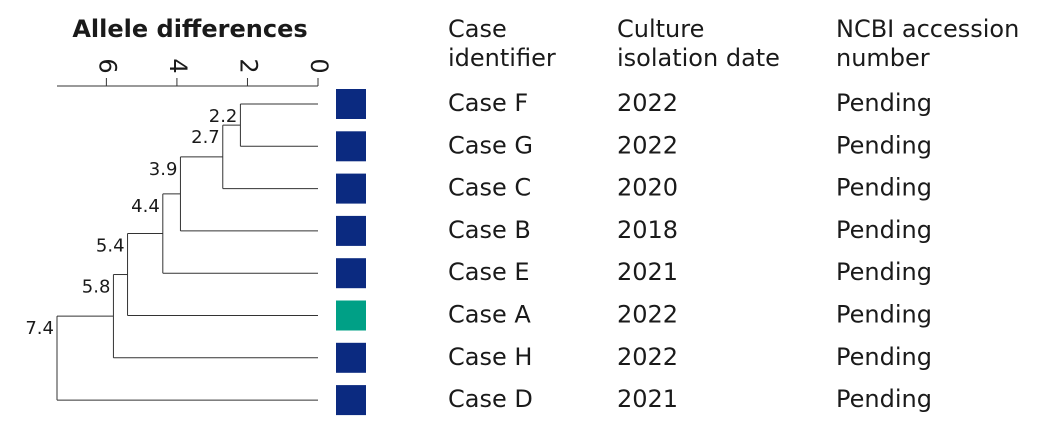 This screenshot has width=1042, height=433. I want to click on table-cell: Case C, so click(489, 188).